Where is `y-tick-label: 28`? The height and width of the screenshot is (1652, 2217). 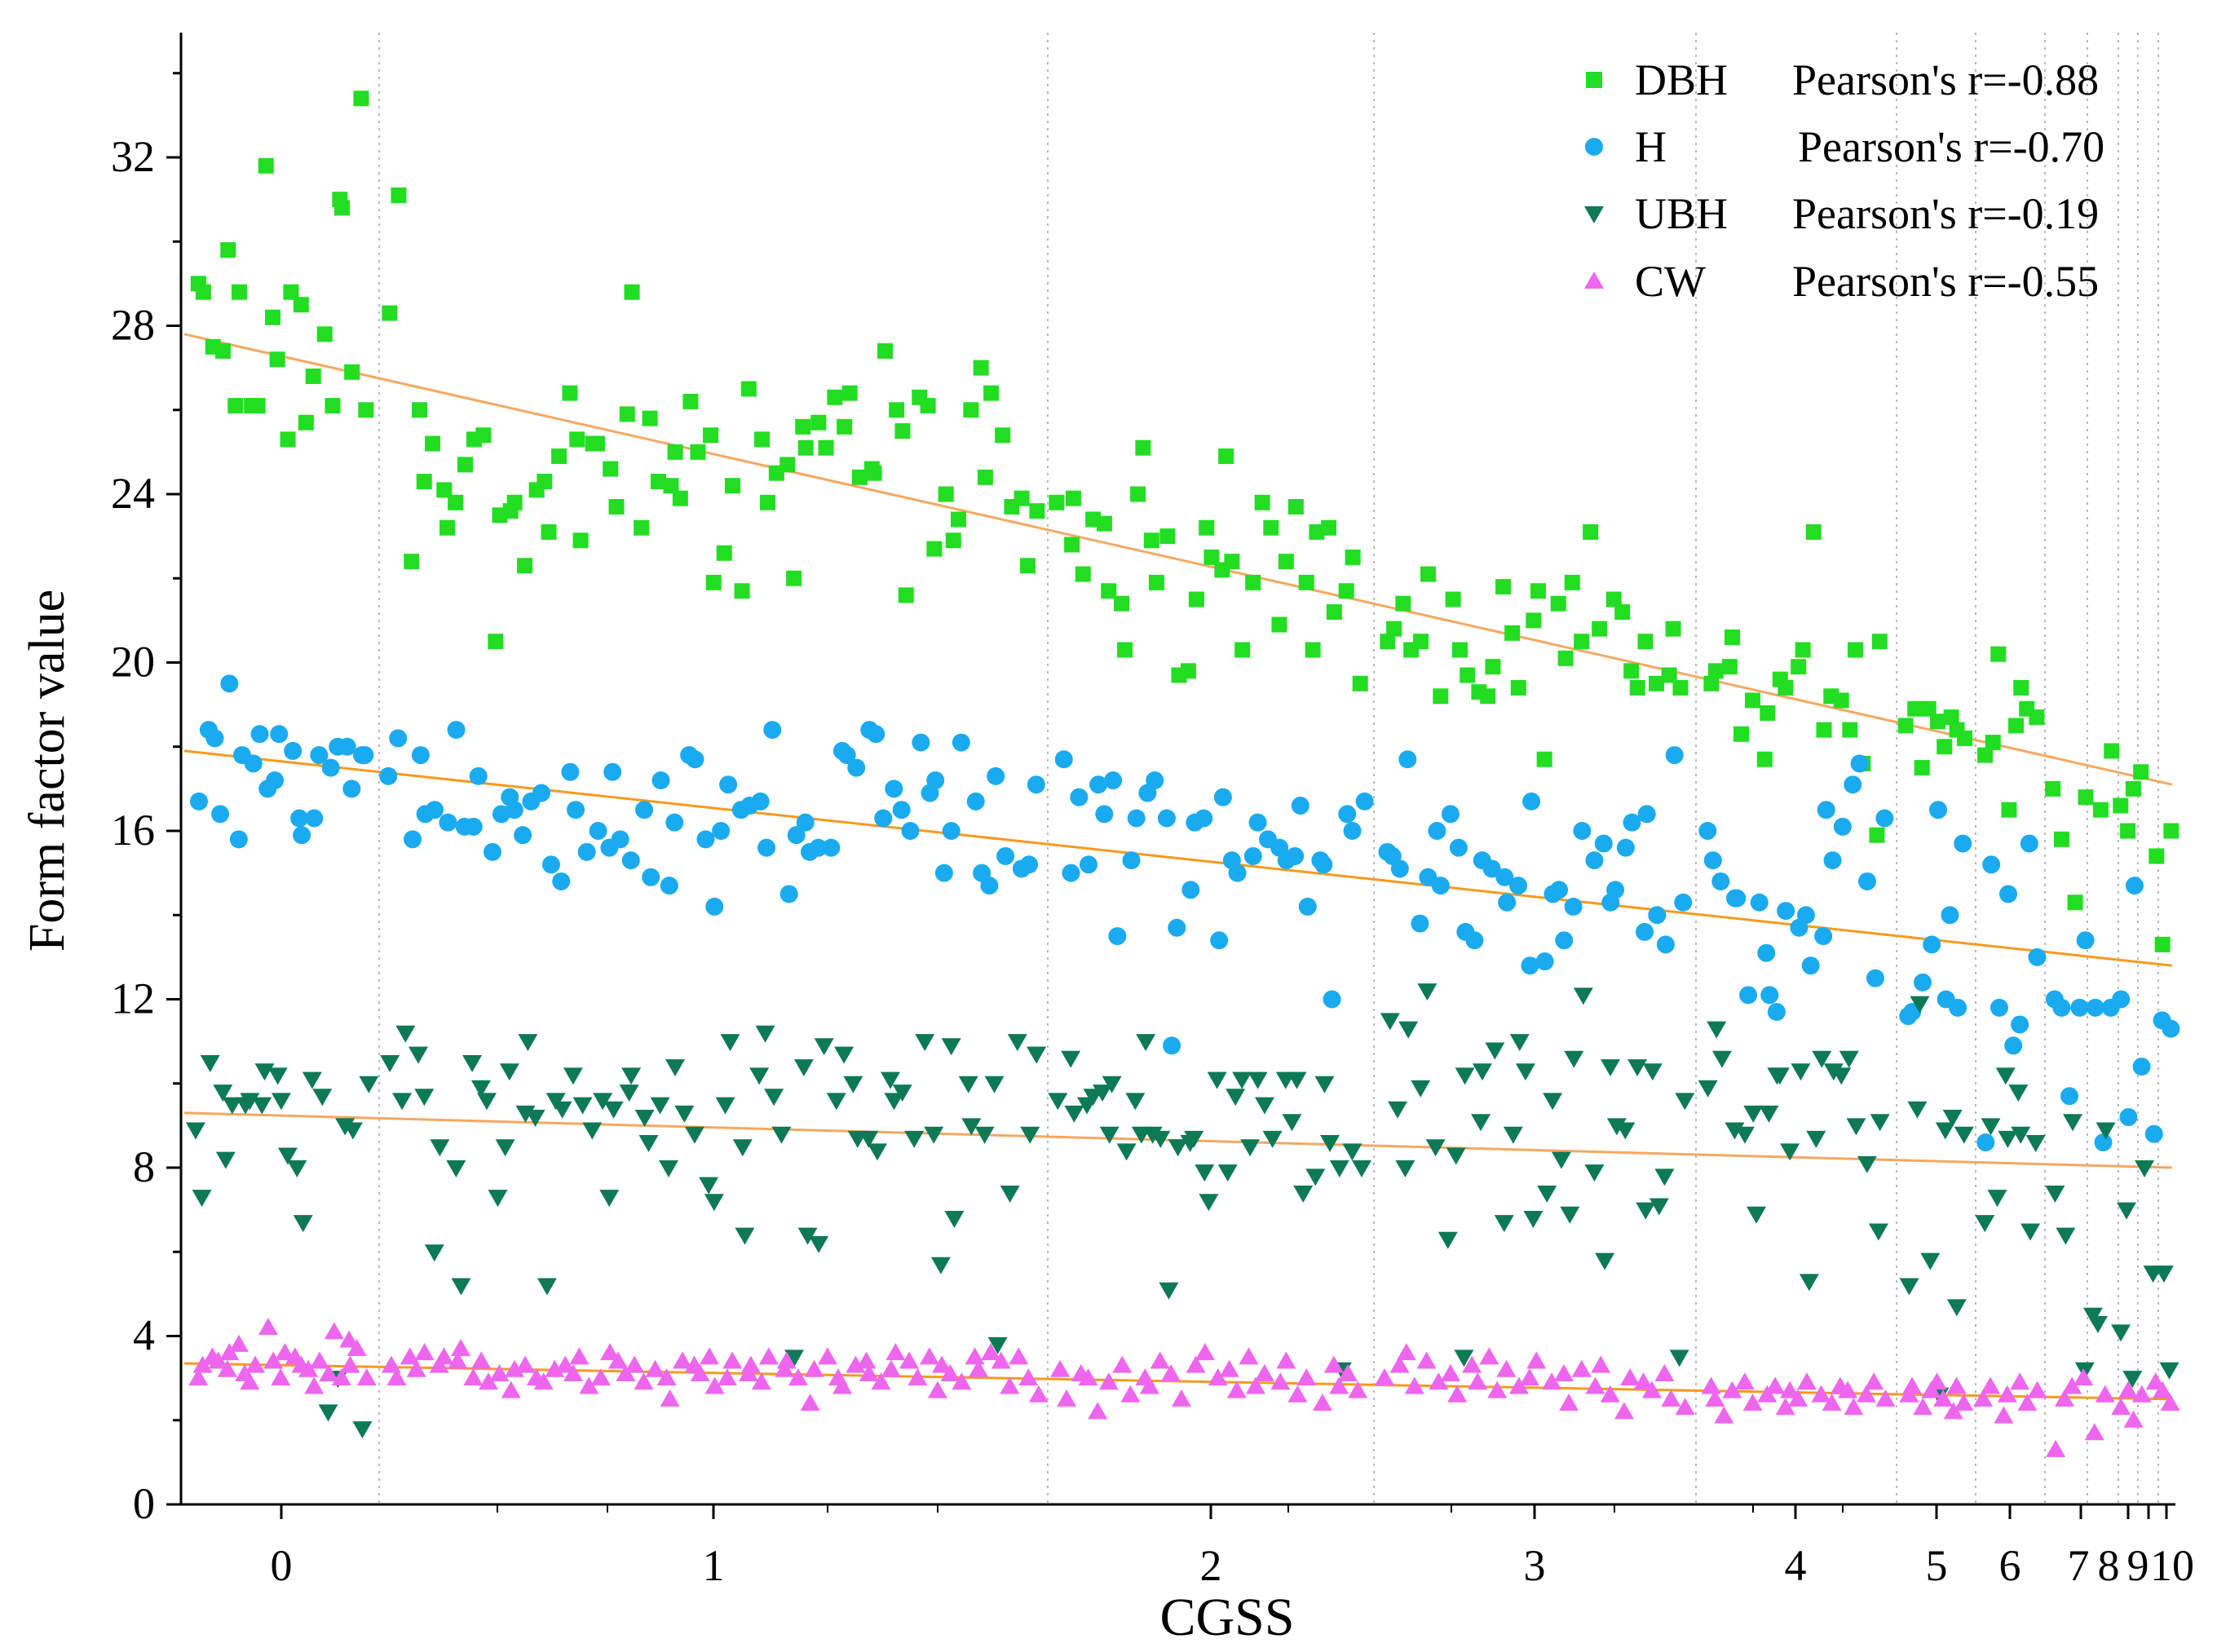
y-tick-label: 28 is located at coordinates (133, 325).